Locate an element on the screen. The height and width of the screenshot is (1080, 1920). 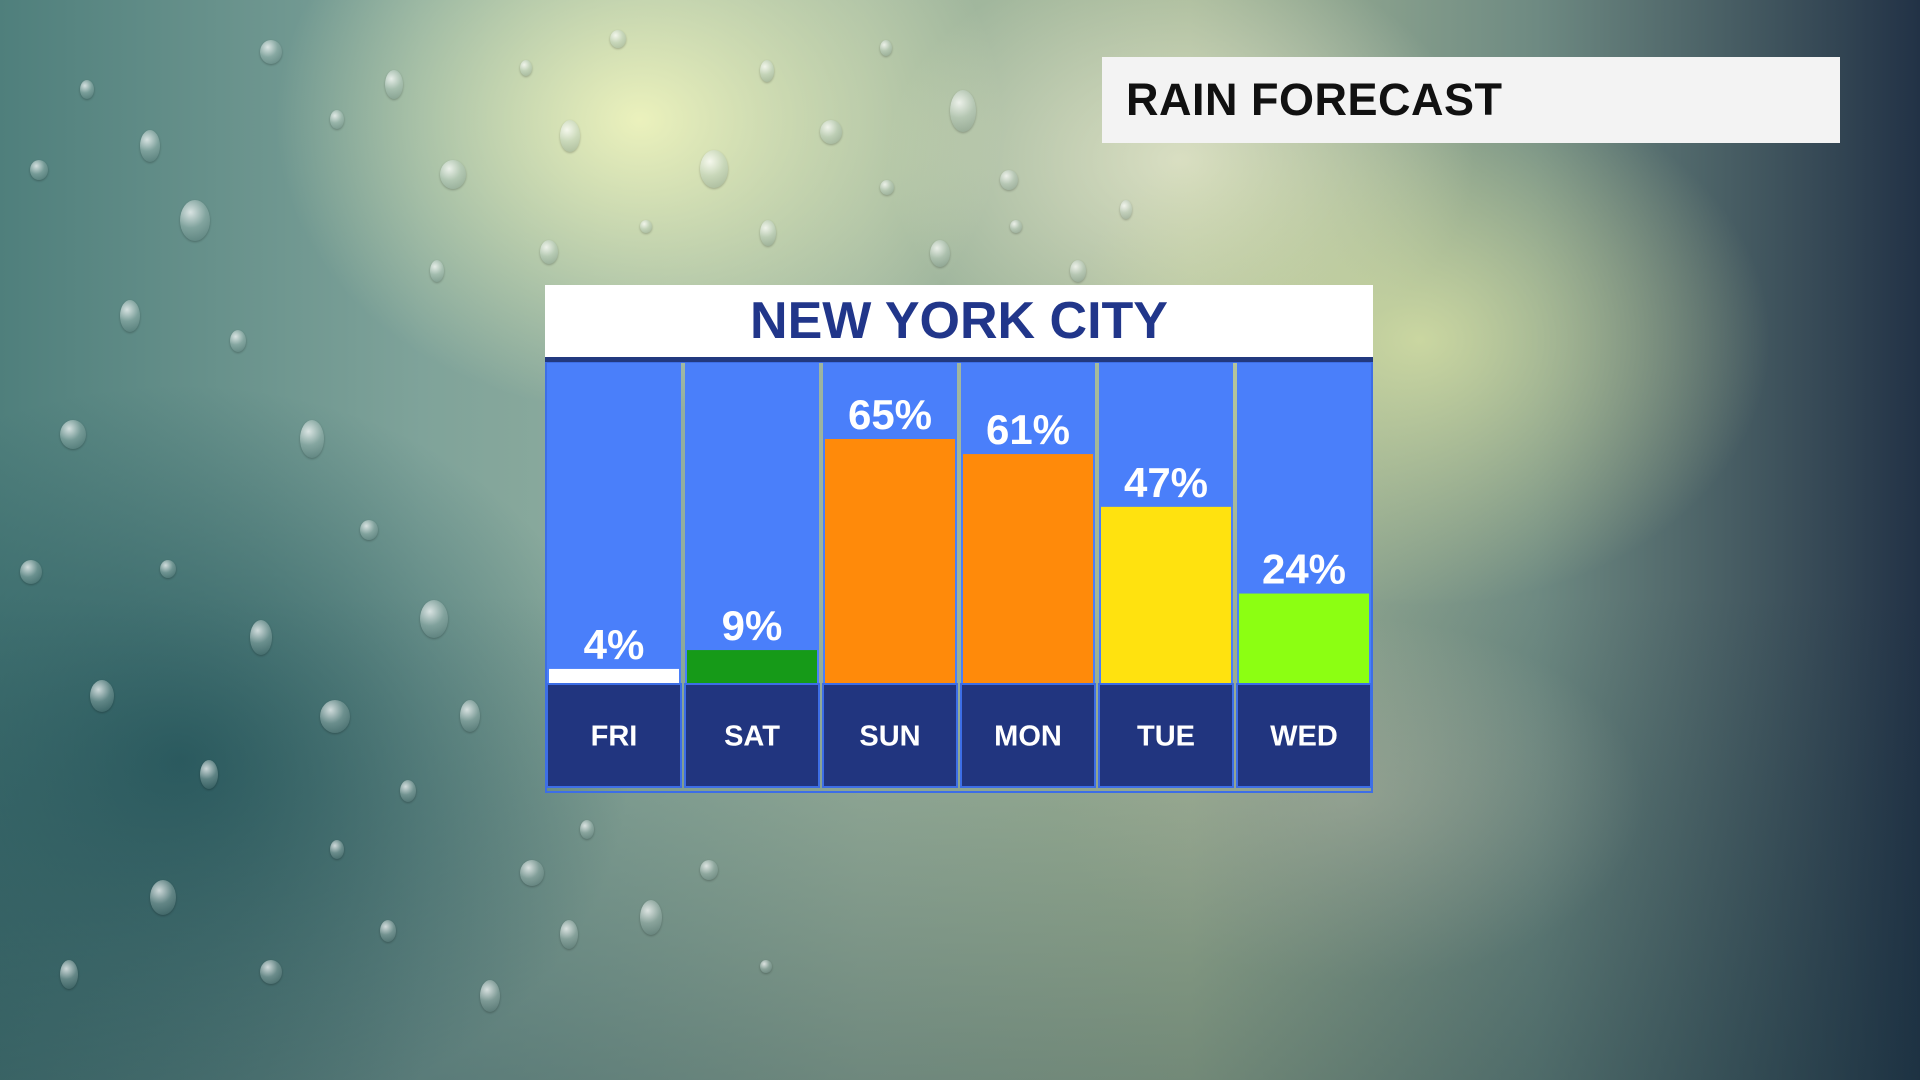
value-label-tue: 47% is located at coordinates (1166, 482).